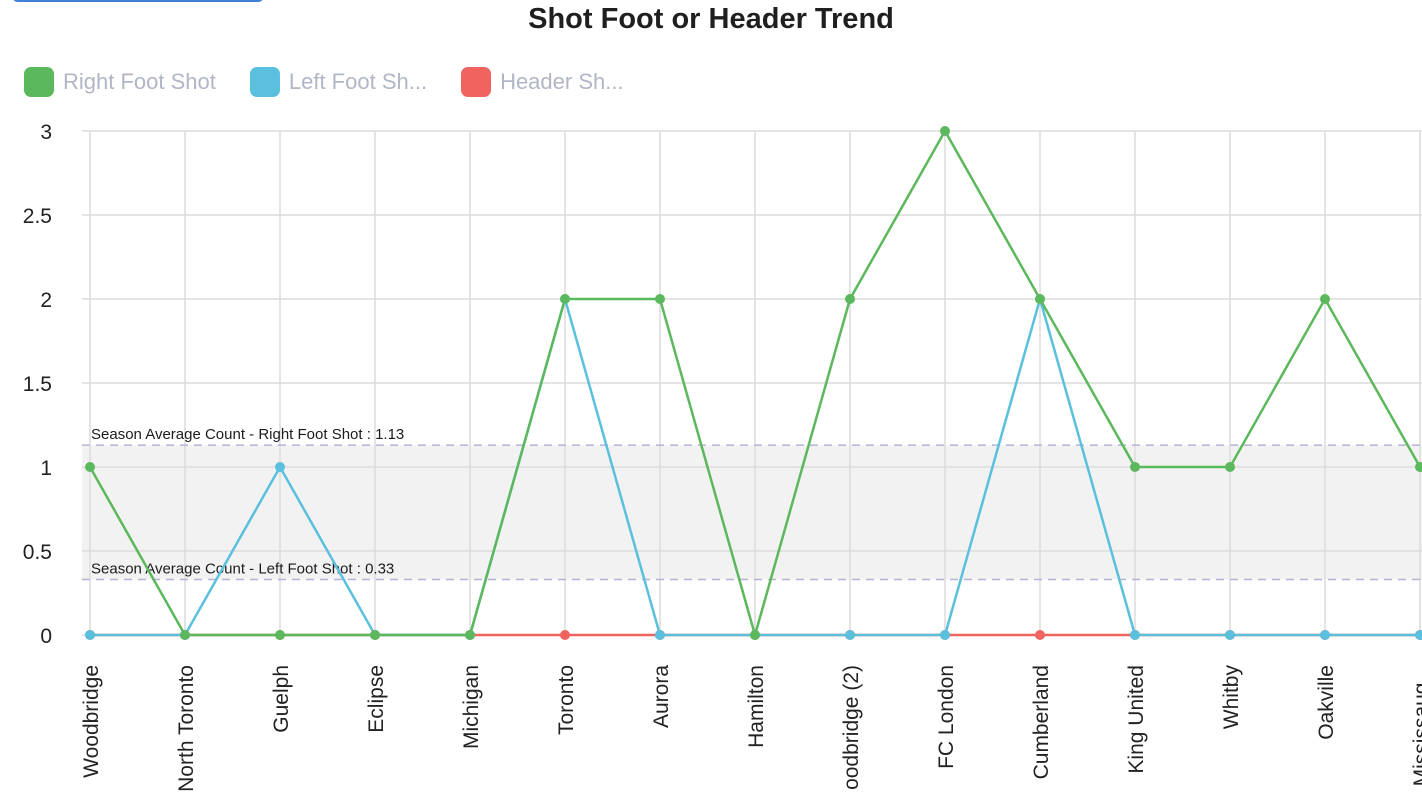 The width and height of the screenshot is (1422, 800). Describe the element at coordinates (46, 132) in the screenshot. I see `y-tick-label: 3` at that location.